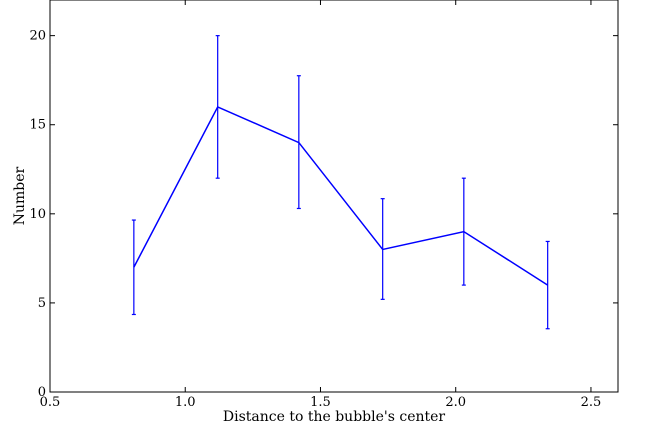 The height and width of the screenshot is (432, 649). What do you see at coordinates (42, 303) in the screenshot?
I see `y-tick-label: 5` at bounding box center [42, 303].